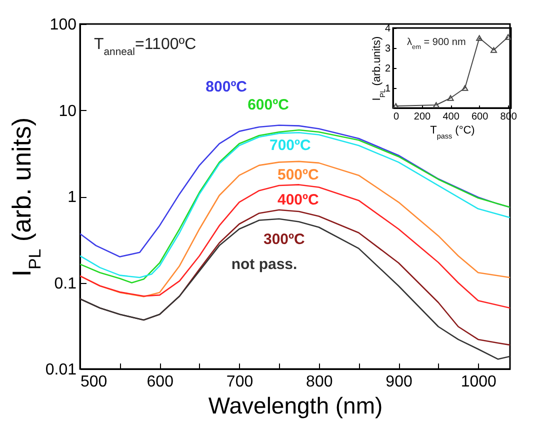  I want to click on series-label: 500ºC, so click(298, 175).